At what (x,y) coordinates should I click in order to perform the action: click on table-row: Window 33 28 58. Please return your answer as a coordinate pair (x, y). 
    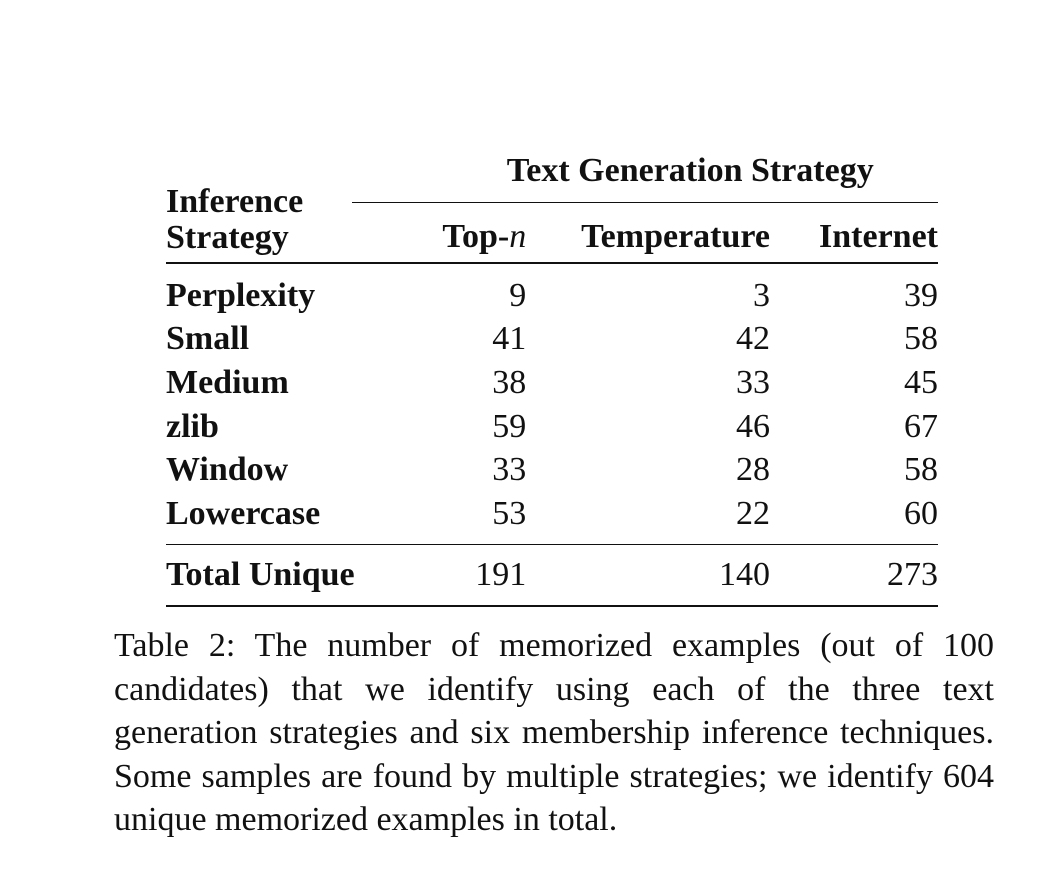
    Looking at the image, I should click on (552, 470).